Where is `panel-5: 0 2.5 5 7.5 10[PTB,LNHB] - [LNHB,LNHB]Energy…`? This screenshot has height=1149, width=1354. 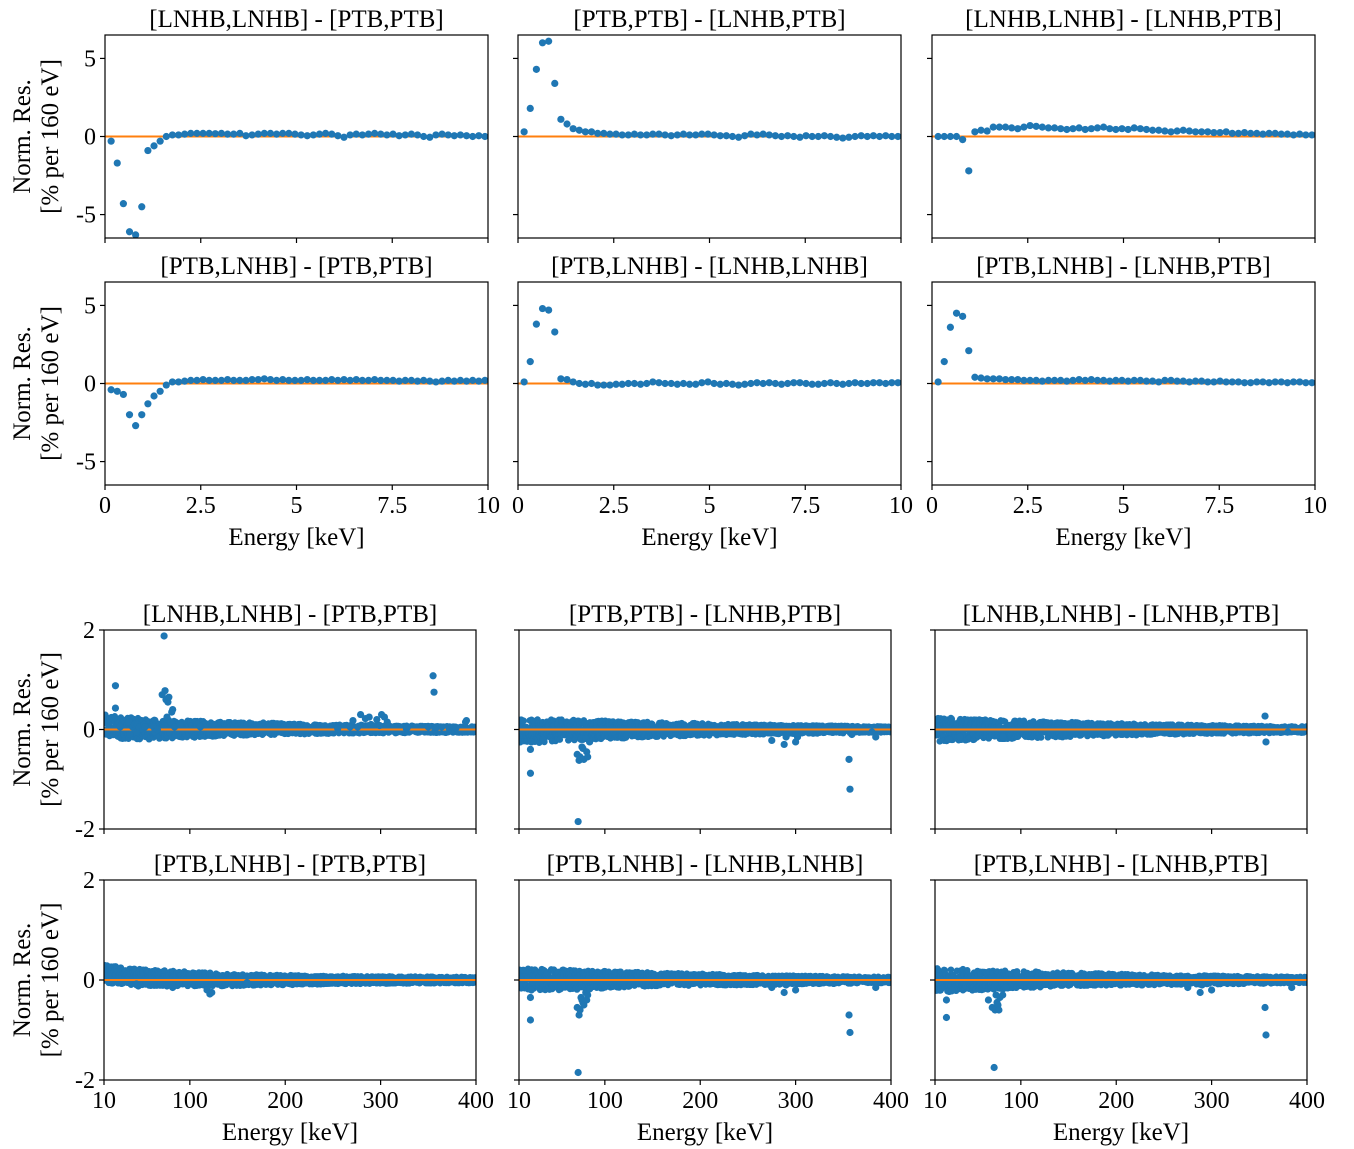 panel-5: 0 2.5 5 7.5 10[PTB,LNHB] - [LNHB,LNHB]Energy… is located at coordinates (712, 402).